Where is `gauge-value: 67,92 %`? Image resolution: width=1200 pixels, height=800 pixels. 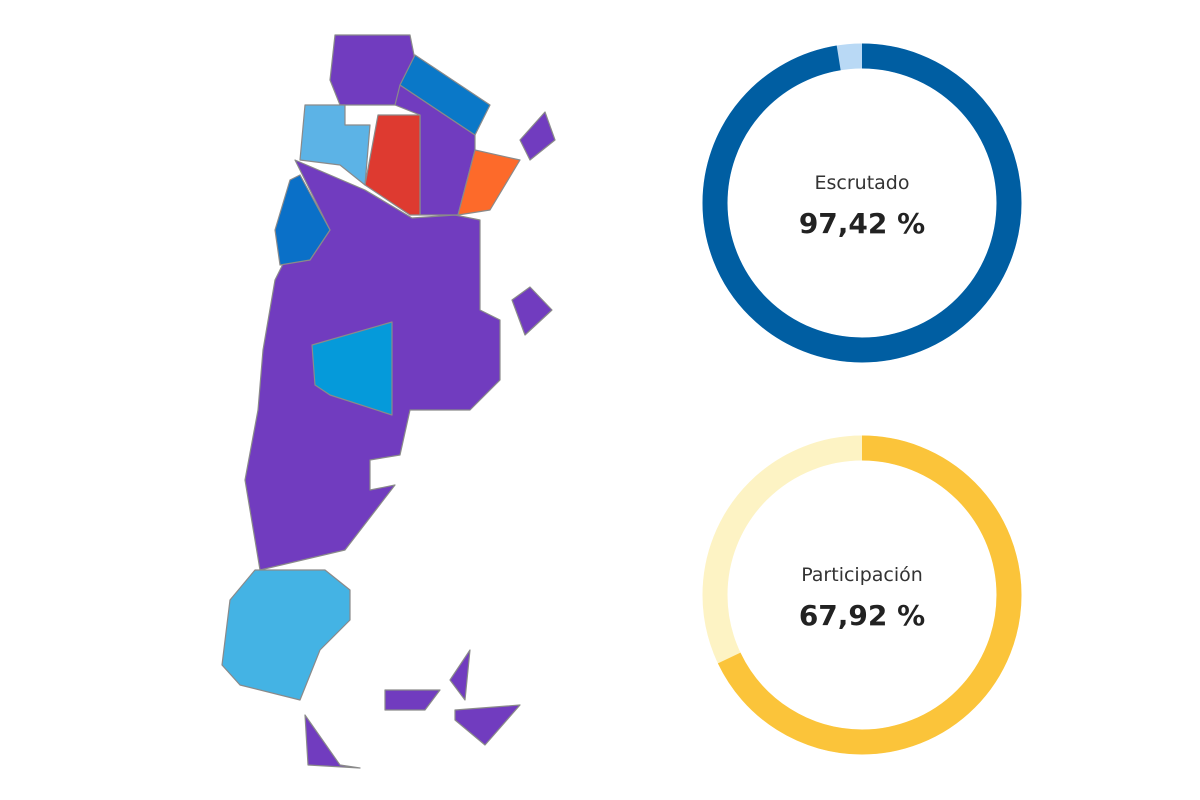 gauge-value: 67,92 % is located at coordinates (862, 615).